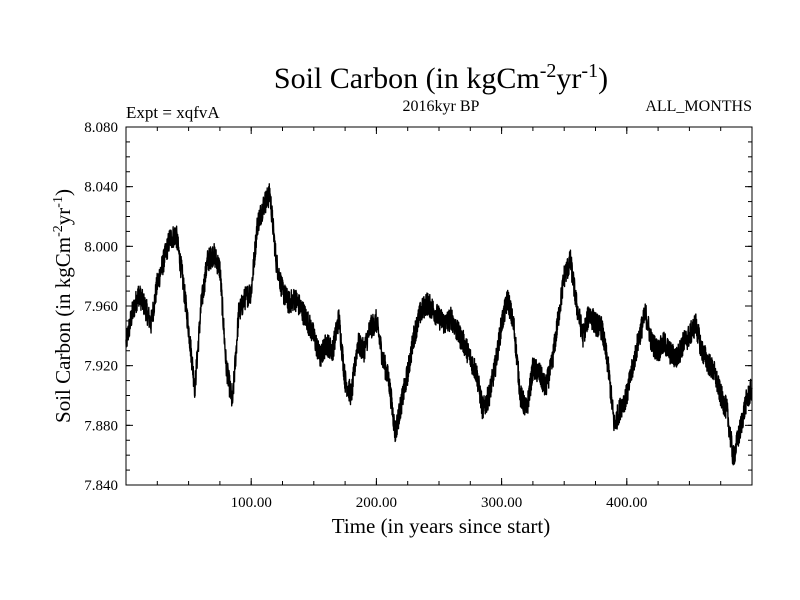 This screenshot has height=600, width=800. I want to click on x-tick-label: 300.00, so click(501, 503).